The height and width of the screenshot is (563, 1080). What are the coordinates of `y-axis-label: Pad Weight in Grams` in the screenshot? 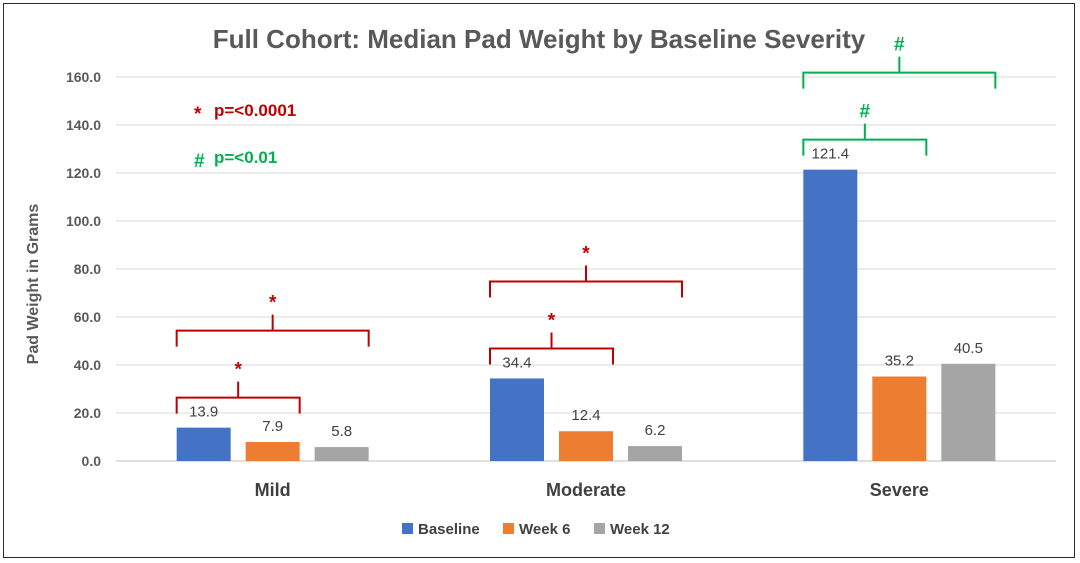 It's located at (33, 284).